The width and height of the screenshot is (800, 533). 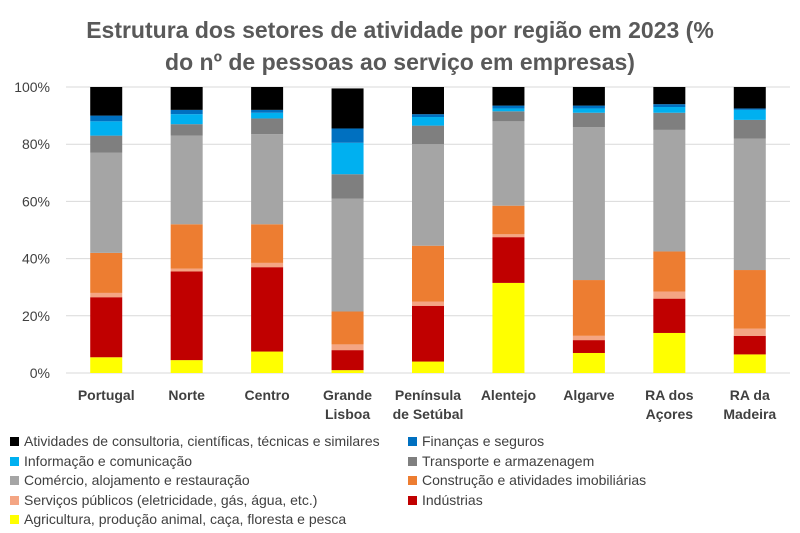 I want to click on x-category-label: Algarve, so click(x=589, y=395).